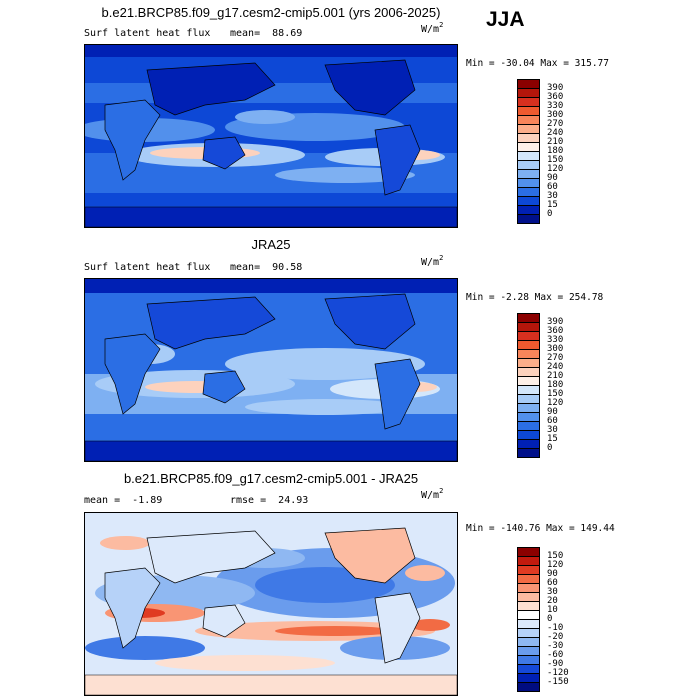 The height and width of the screenshot is (700, 700). What do you see at coordinates (147, 33) in the screenshot?
I see `panel1-variable: Surf latent heat flux` at bounding box center [147, 33].